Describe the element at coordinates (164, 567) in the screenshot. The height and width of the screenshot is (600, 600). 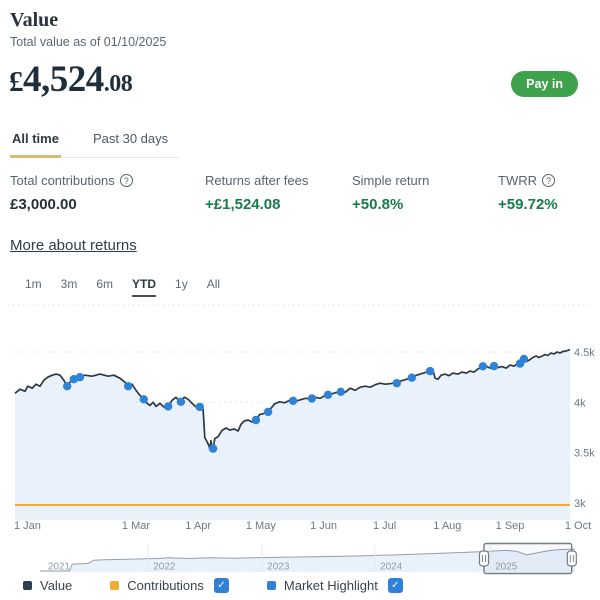
I see `navigator-year-label: 2022` at that location.